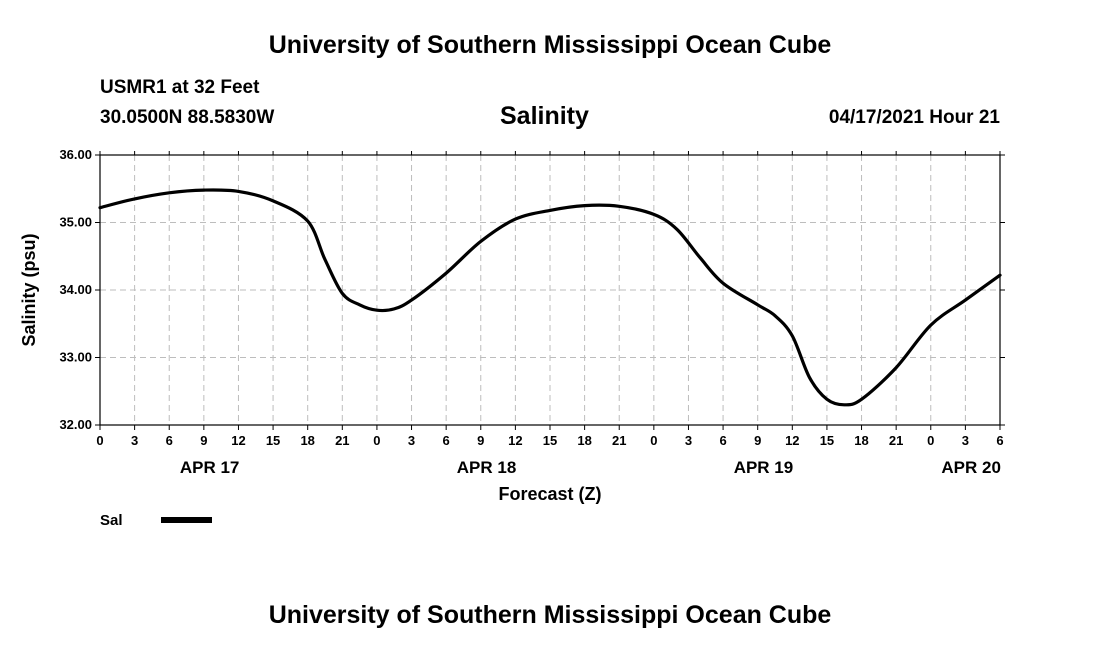  I want to click on datetime-label: 04/17/2021 Hour 21, so click(914, 117).